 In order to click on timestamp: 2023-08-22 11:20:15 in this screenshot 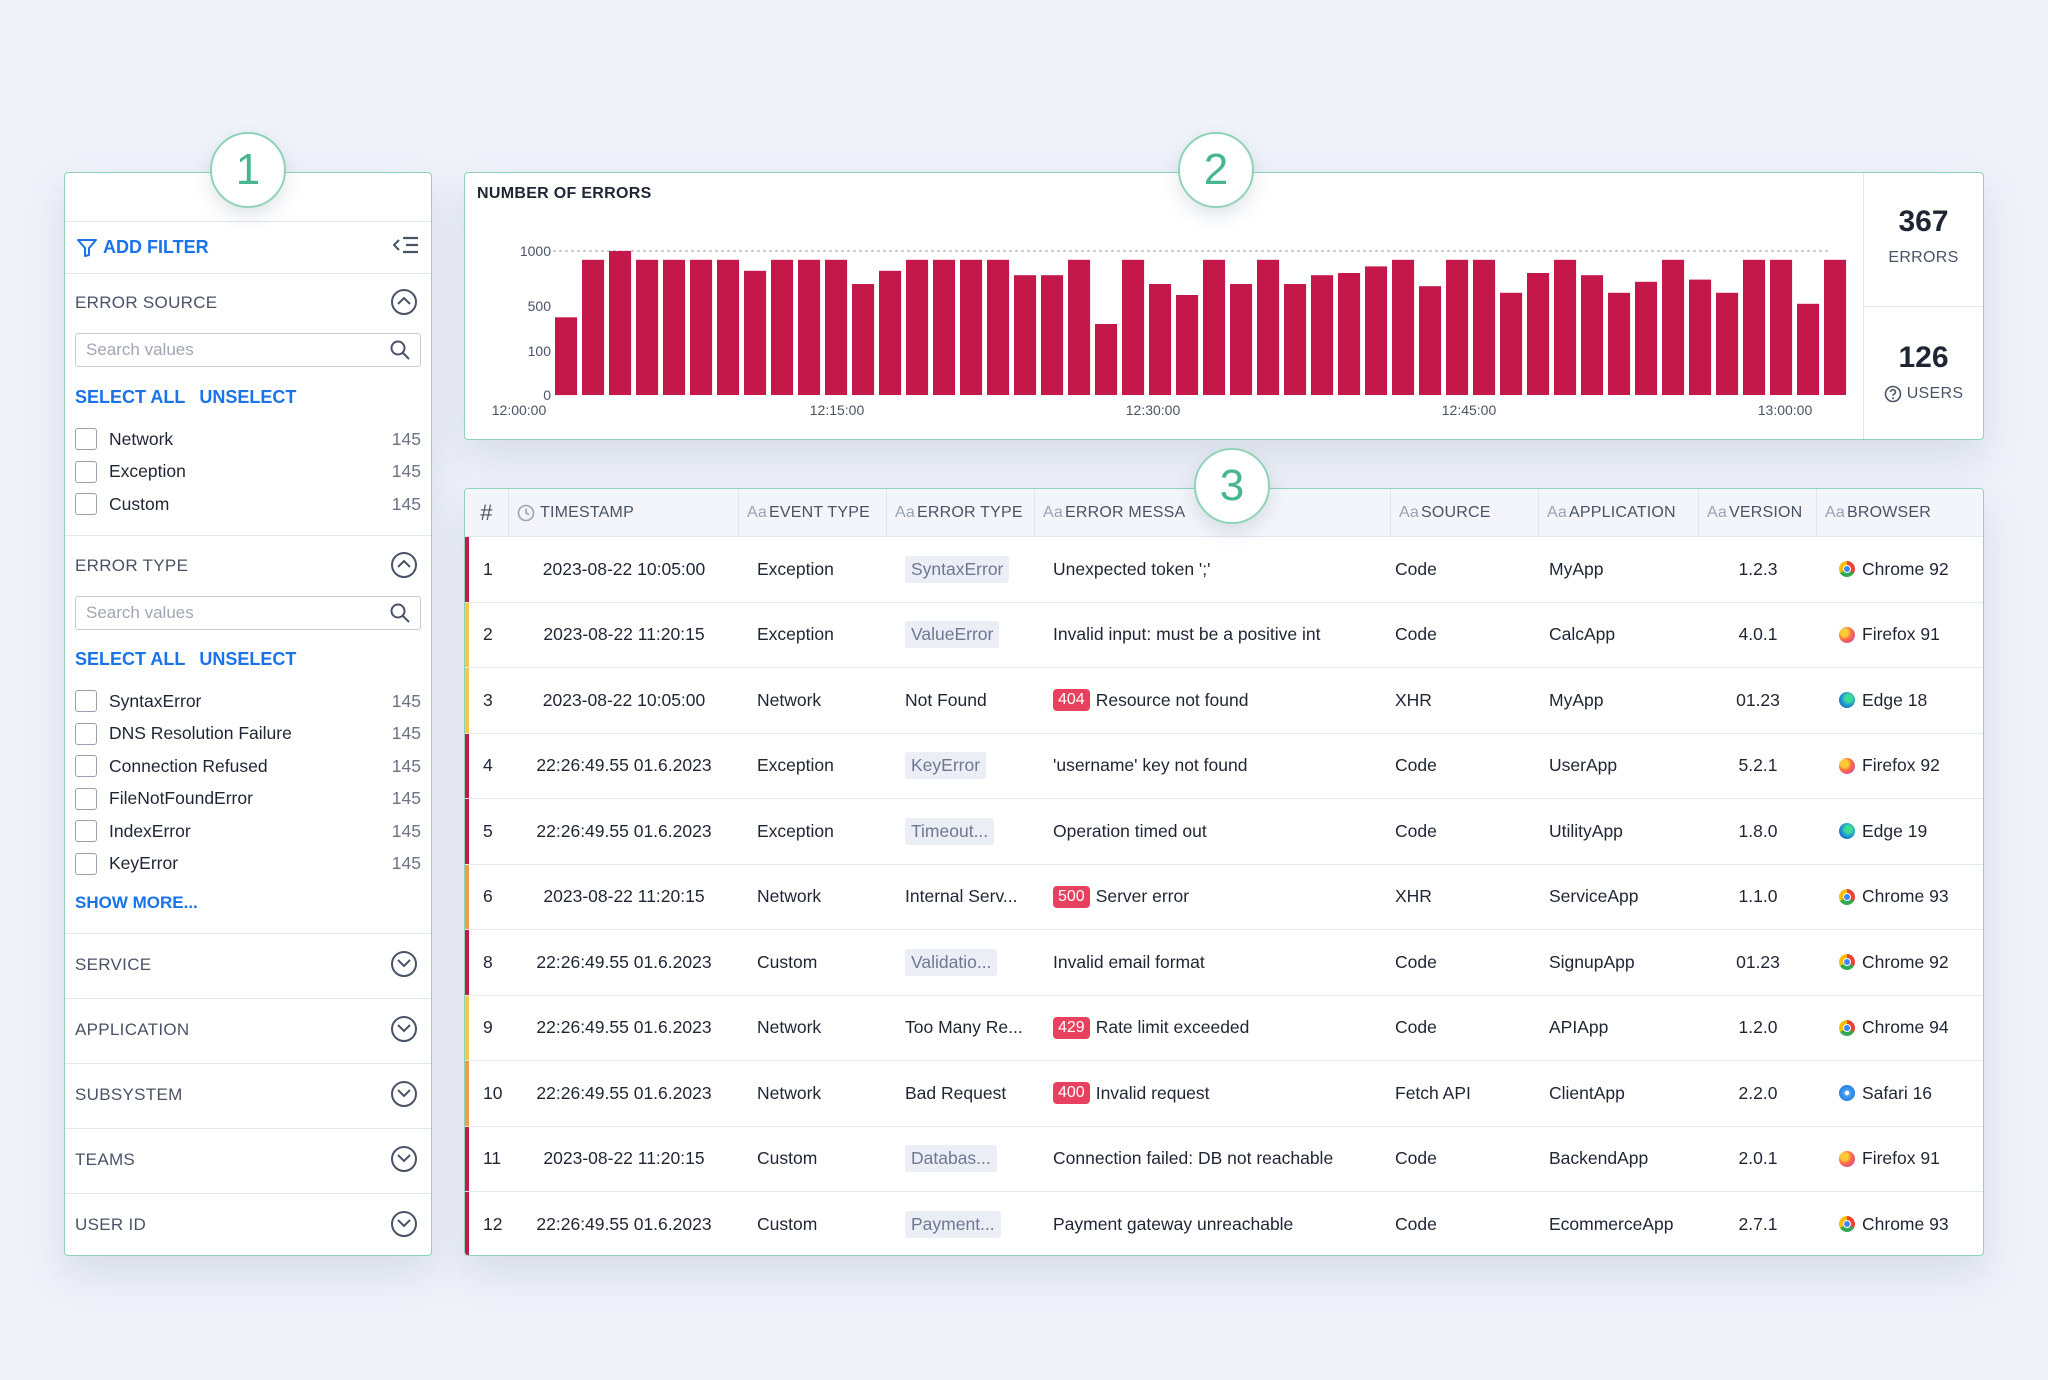, I will do `click(624, 634)`.